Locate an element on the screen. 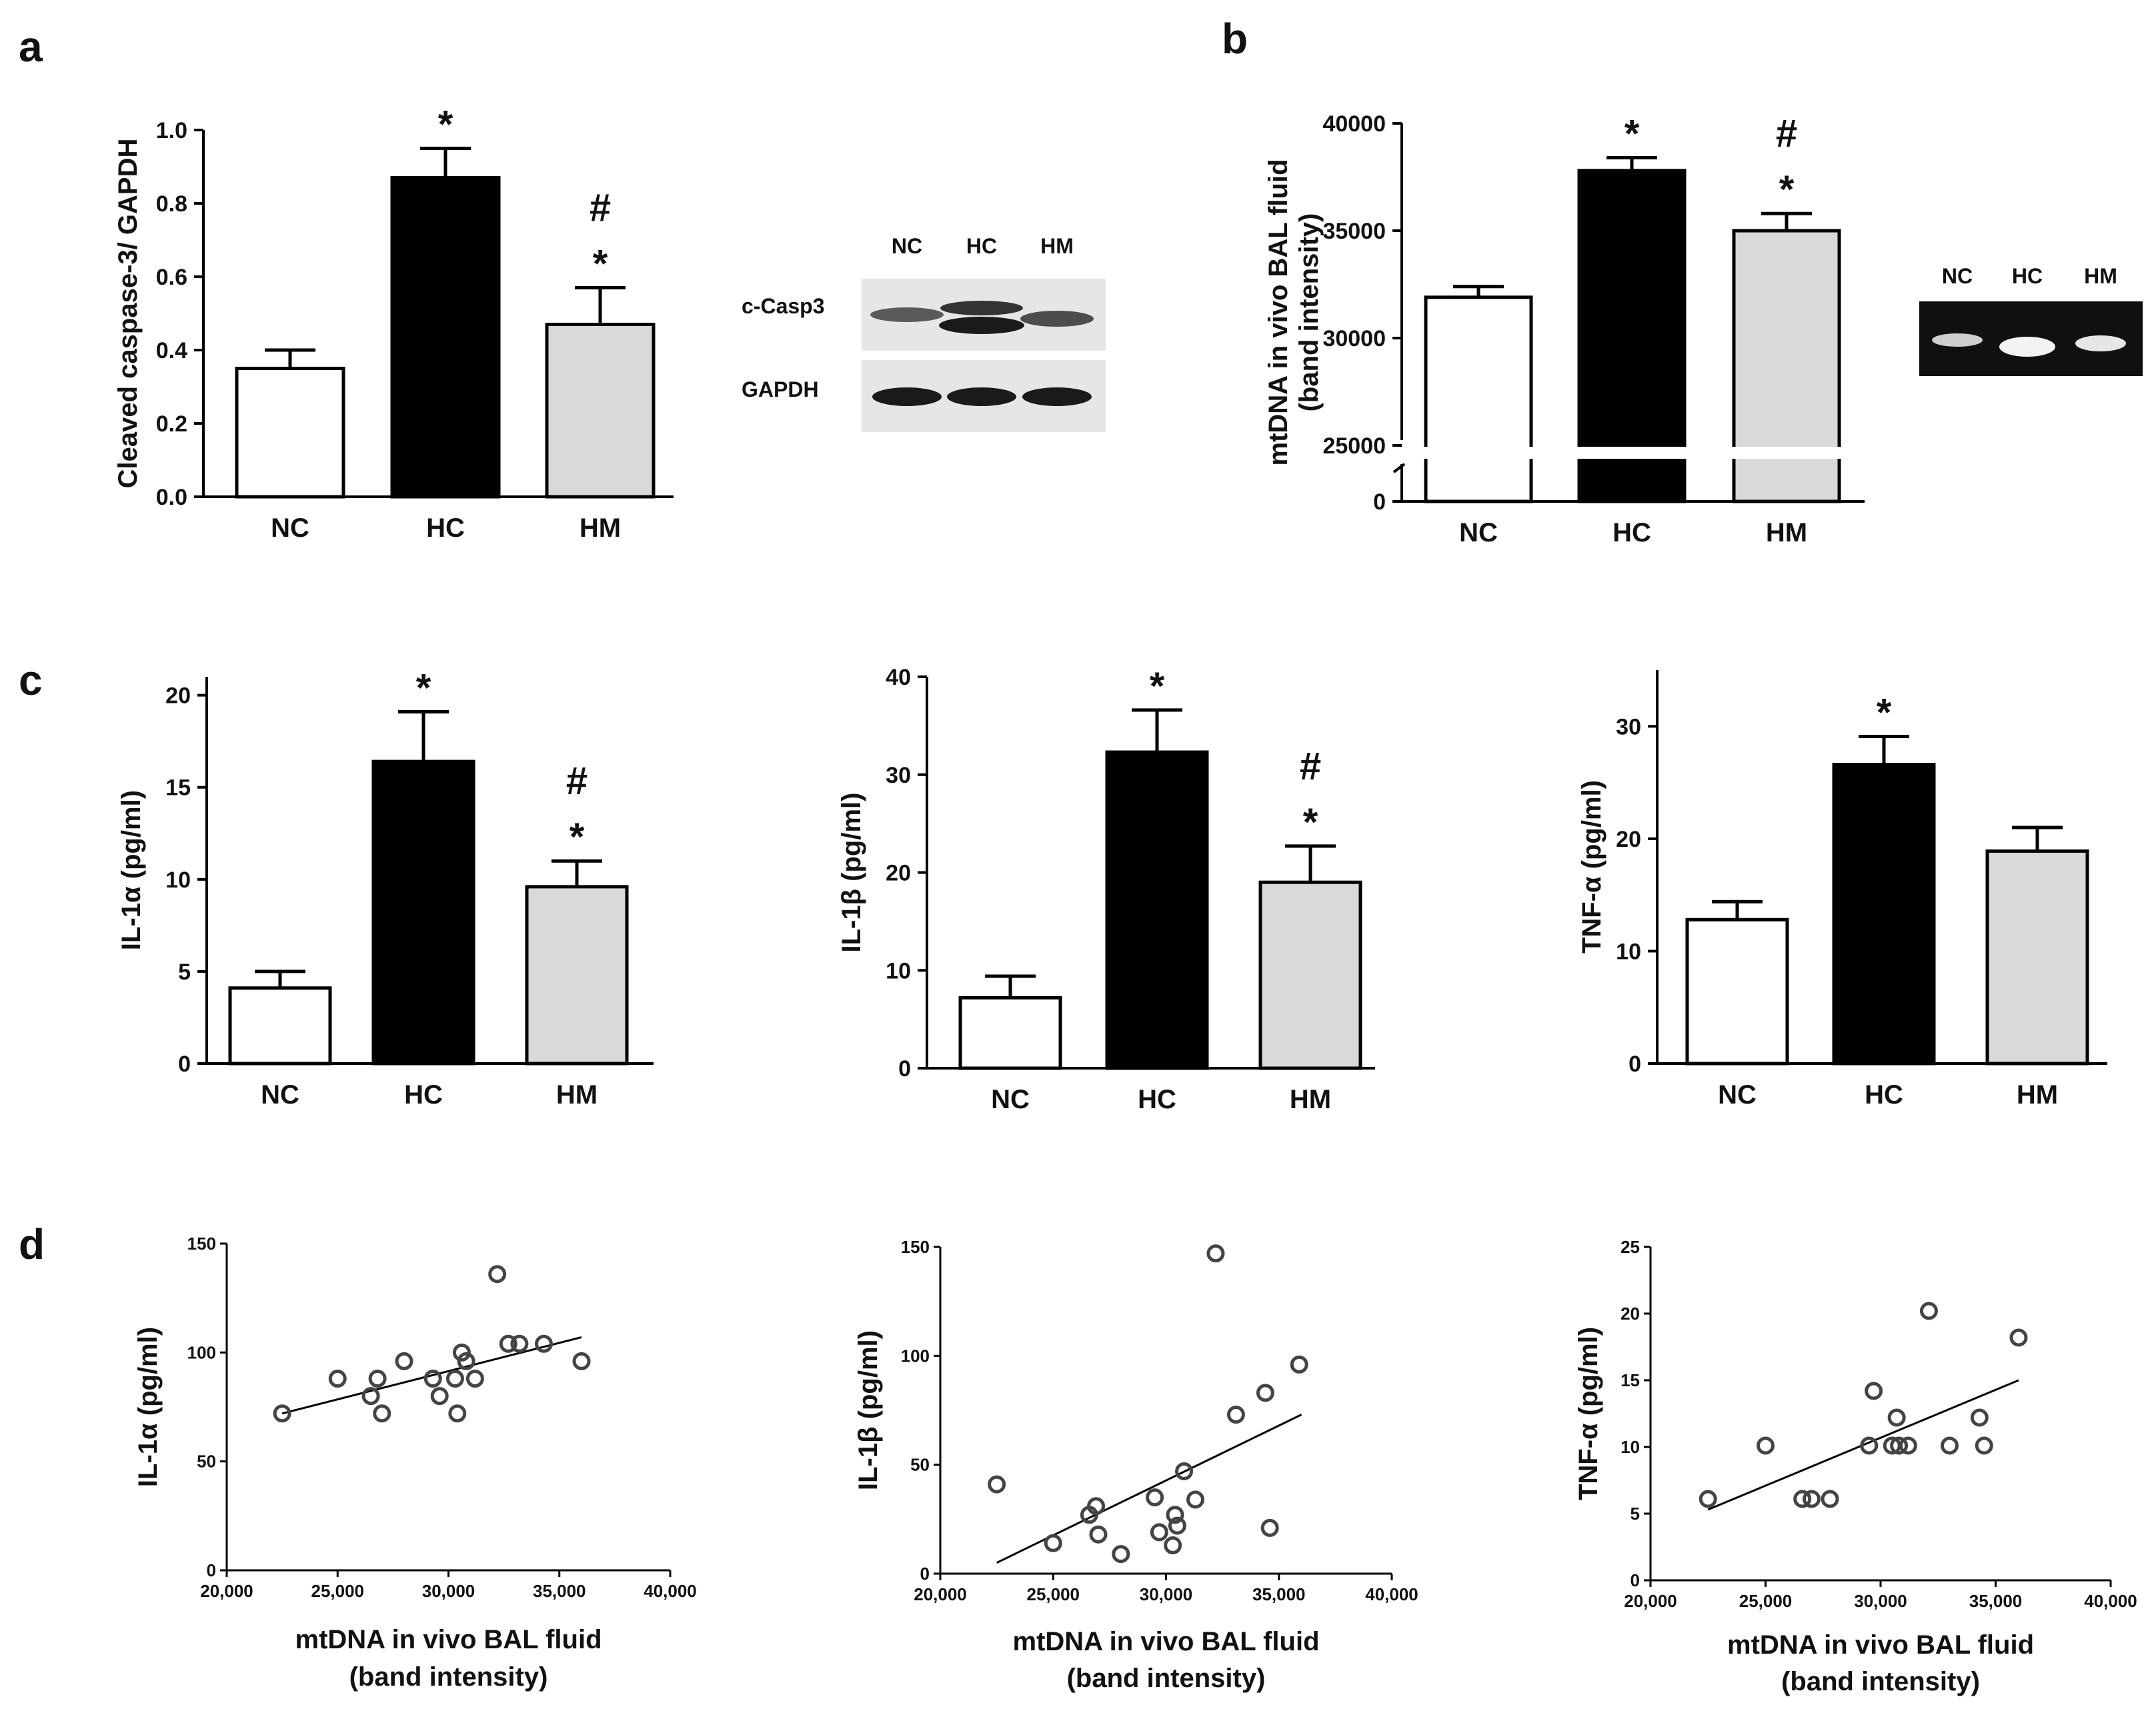 The height and width of the screenshot is (1709, 2156). western-blot: NC HC HM c-Casp3 GAPDH is located at coordinates (924, 333).